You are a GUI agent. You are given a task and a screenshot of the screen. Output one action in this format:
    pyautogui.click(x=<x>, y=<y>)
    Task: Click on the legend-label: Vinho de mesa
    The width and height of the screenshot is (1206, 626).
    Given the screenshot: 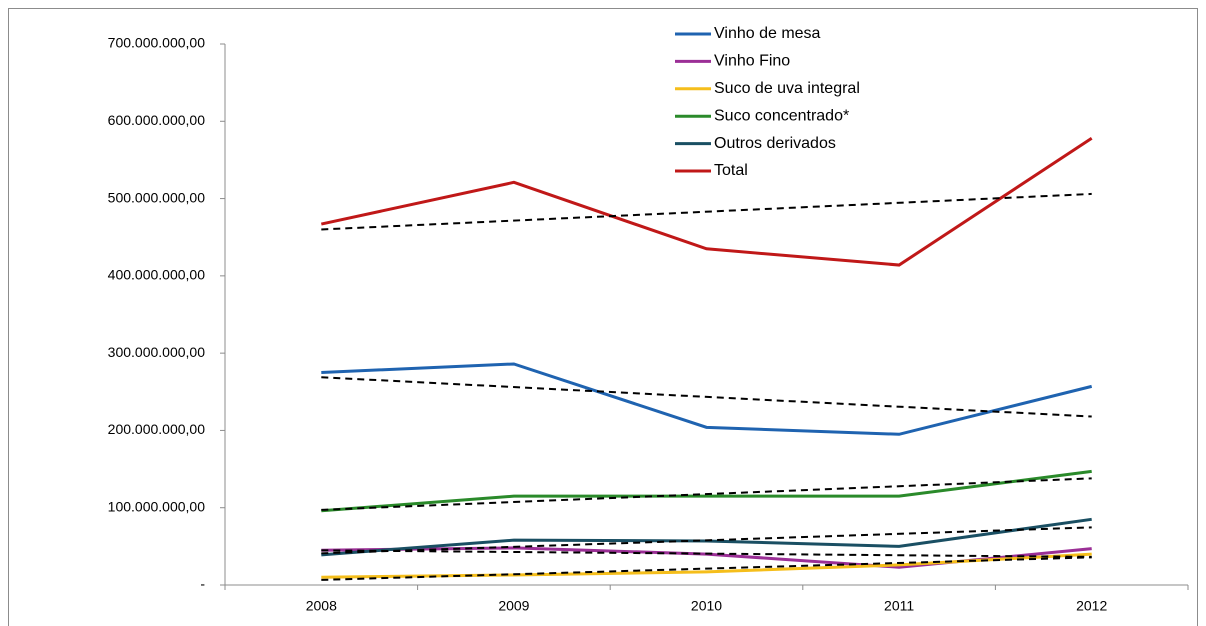 What is the action you would take?
    pyautogui.click(x=767, y=33)
    